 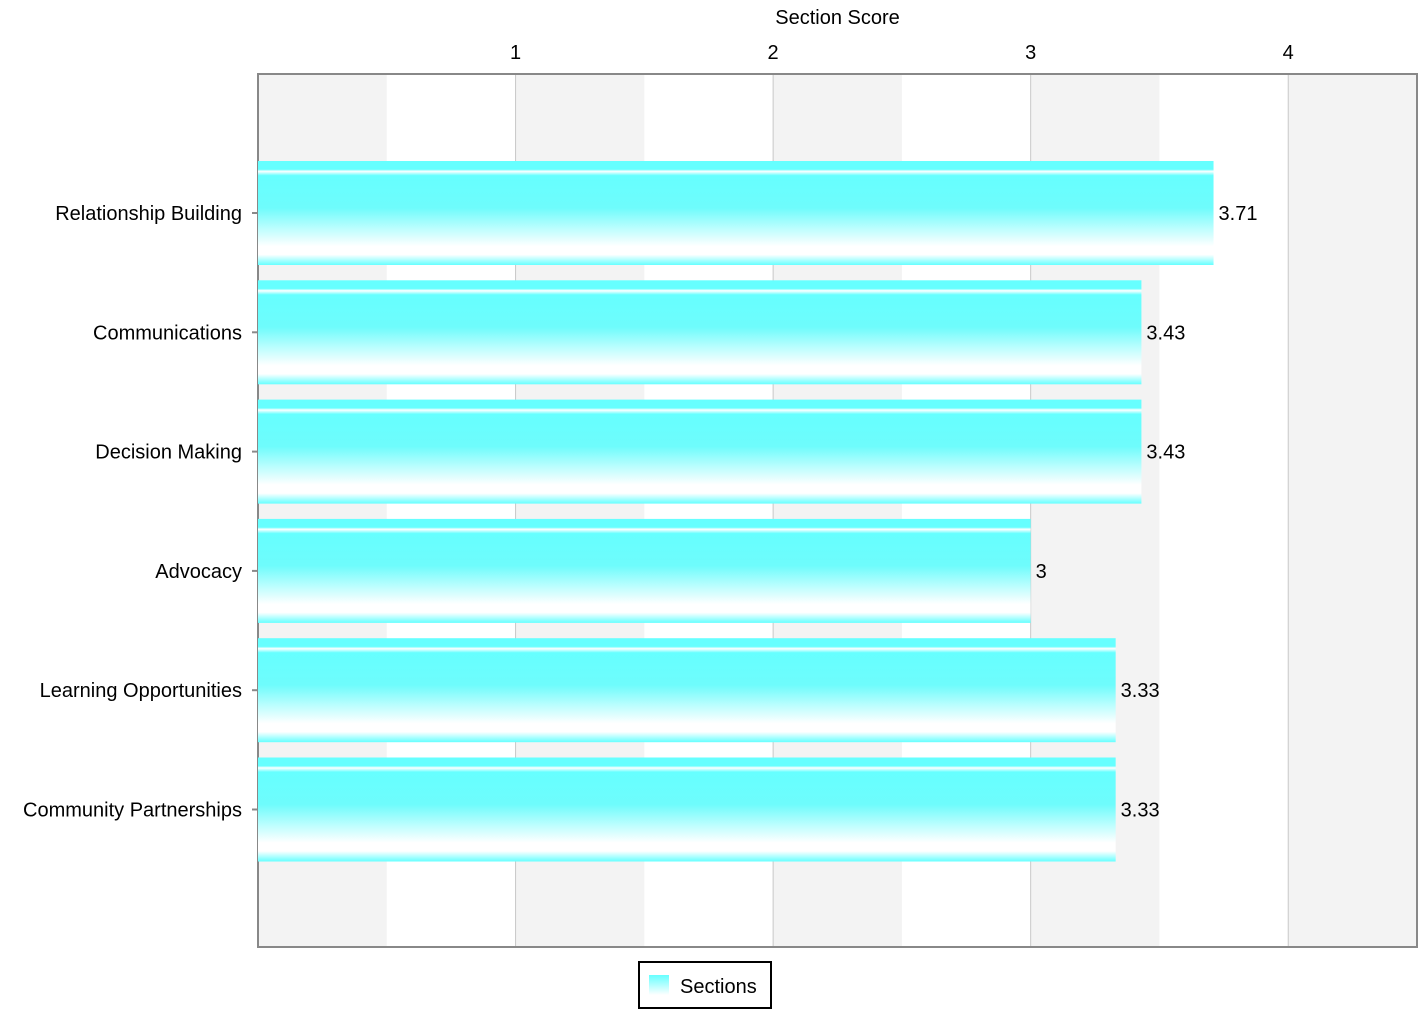 I want to click on tick-label: 3, so click(x=1030, y=53).